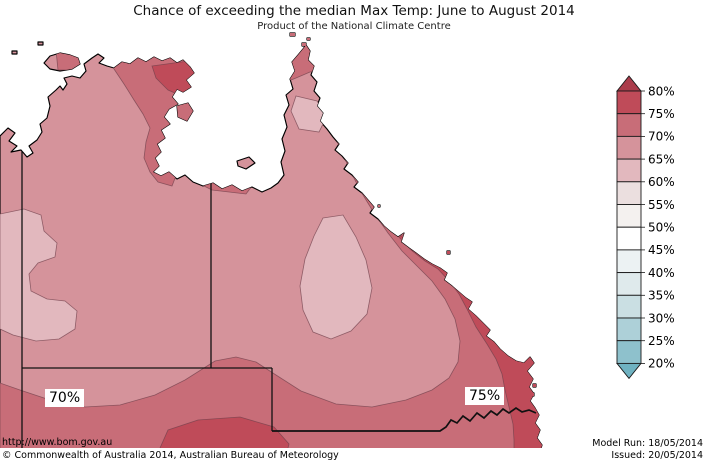 The height and width of the screenshot is (464, 708). I want to click on legend-tick-label: 70%, so click(661, 137).